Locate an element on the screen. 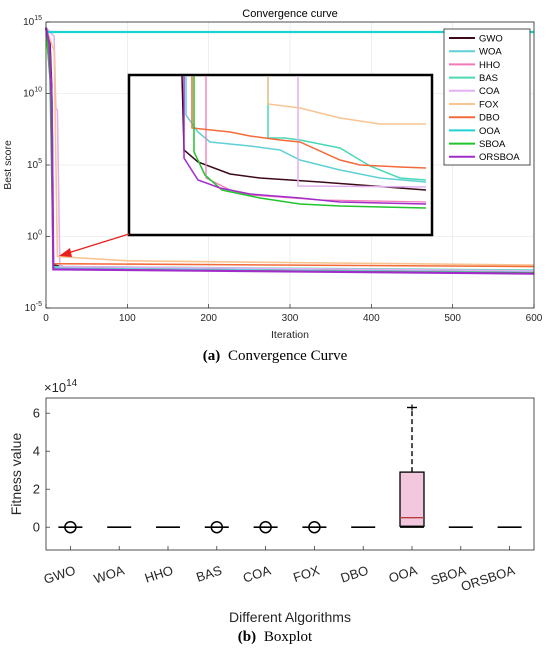 The height and width of the screenshot is (655, 550). caption-b-label: (b) is located at coordinates (247, 637).